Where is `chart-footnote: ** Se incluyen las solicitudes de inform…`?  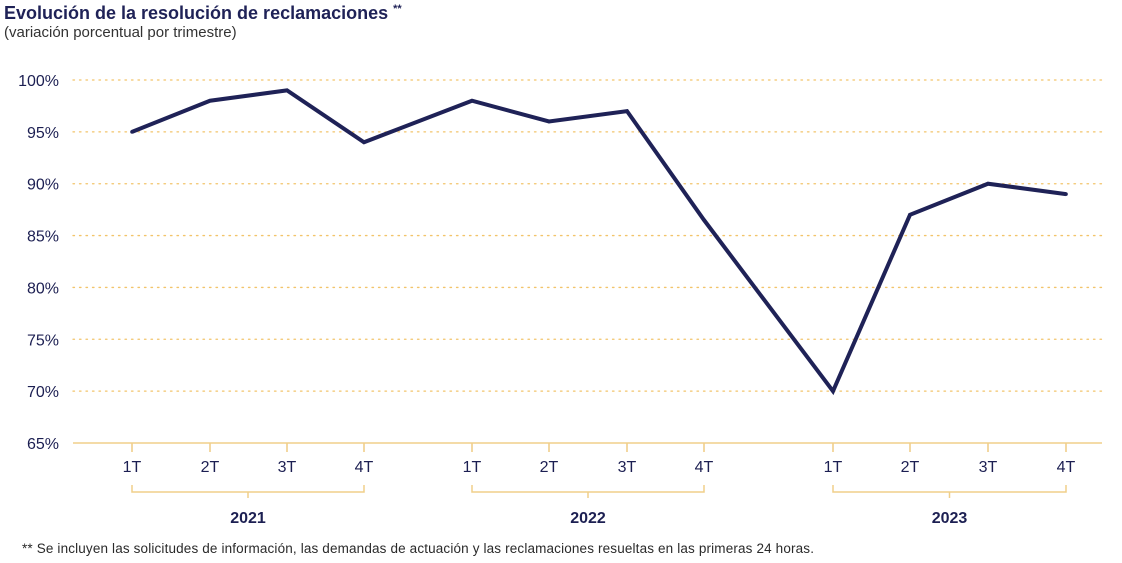
chart-footnote: ** Se incluyen las solicitudes de inform… is located at coordinates (418, 548).